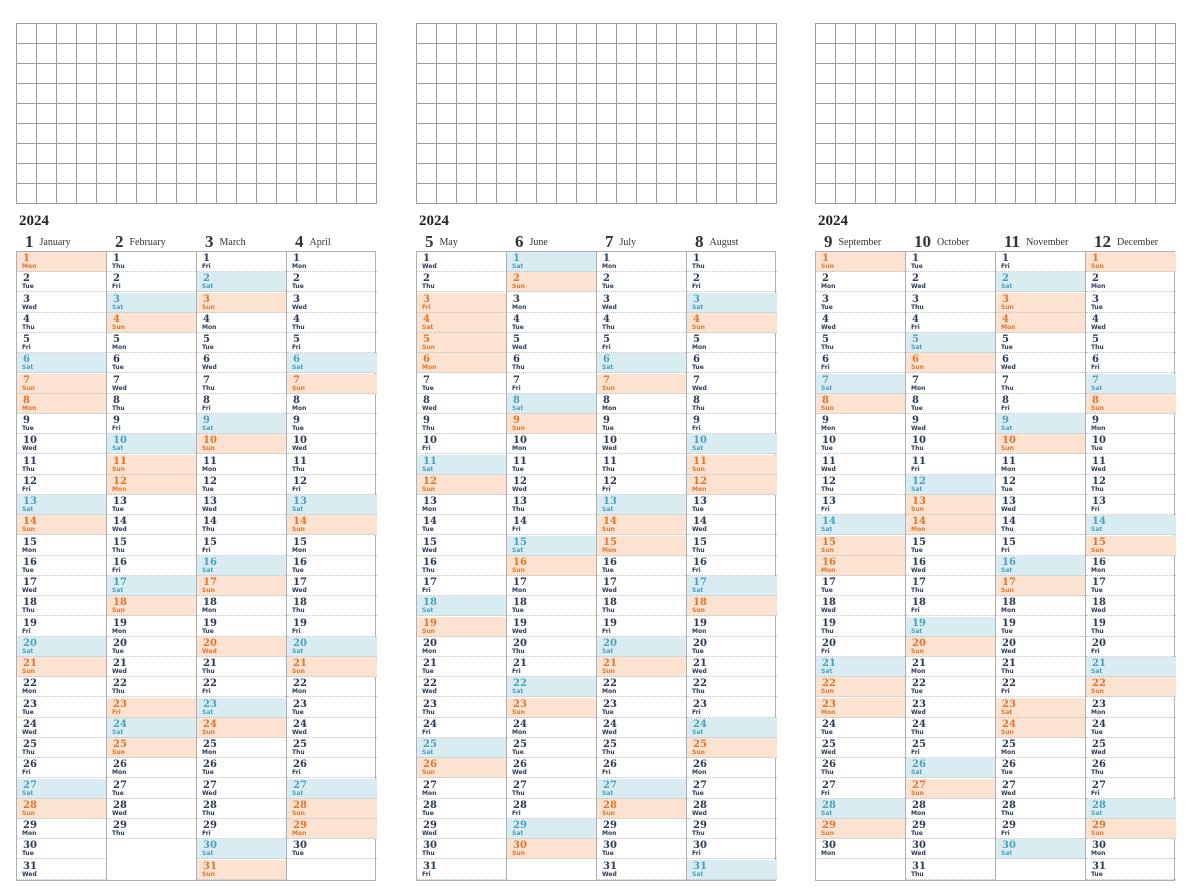  What do you see at coordinates (732, 566) in the screenshot?
I see `day-cell: 16 Fri` at bounding box center [732, 566].